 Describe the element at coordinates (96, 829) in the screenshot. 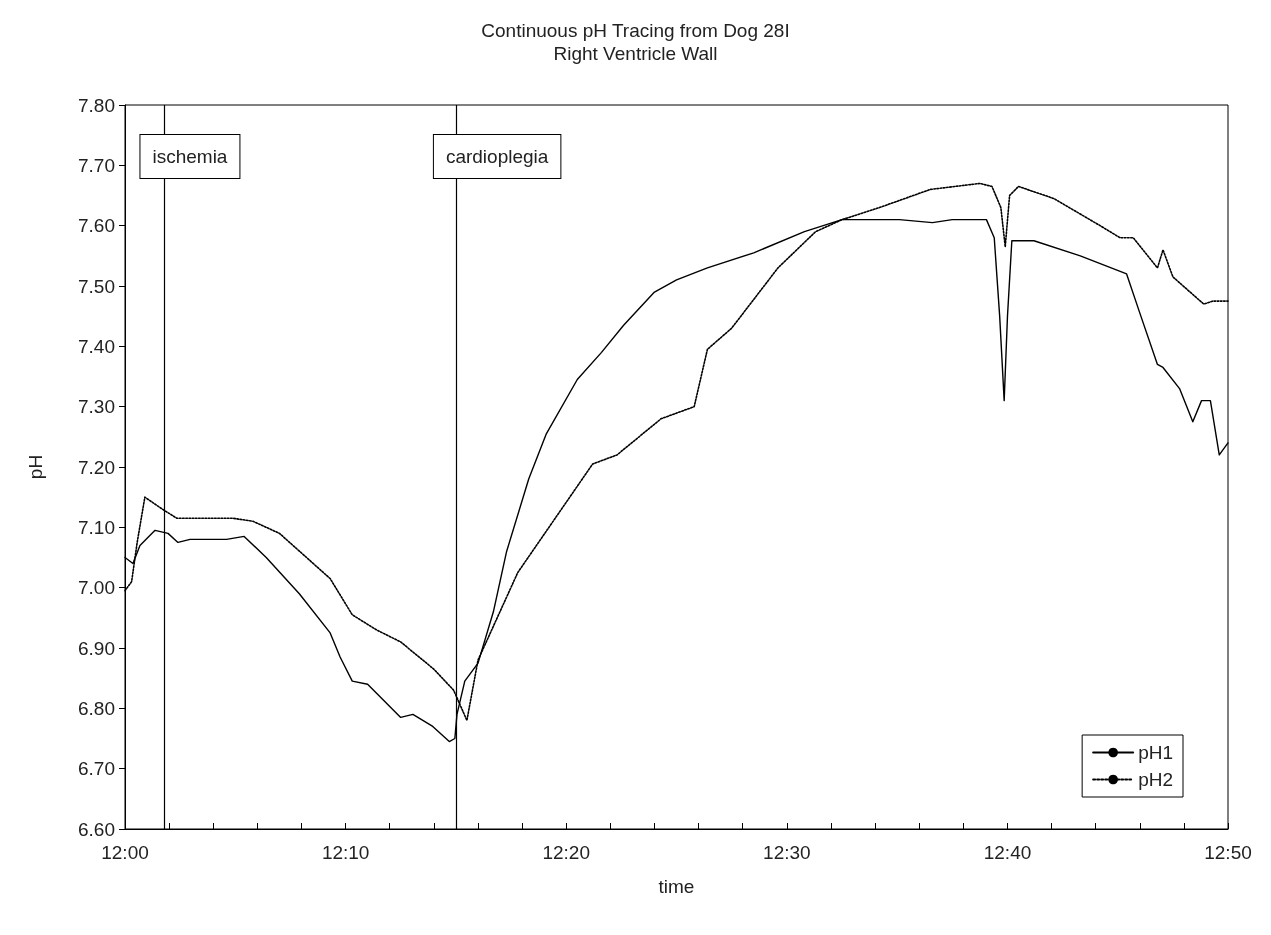

I see `y-tick-label: 6.60` at that location.